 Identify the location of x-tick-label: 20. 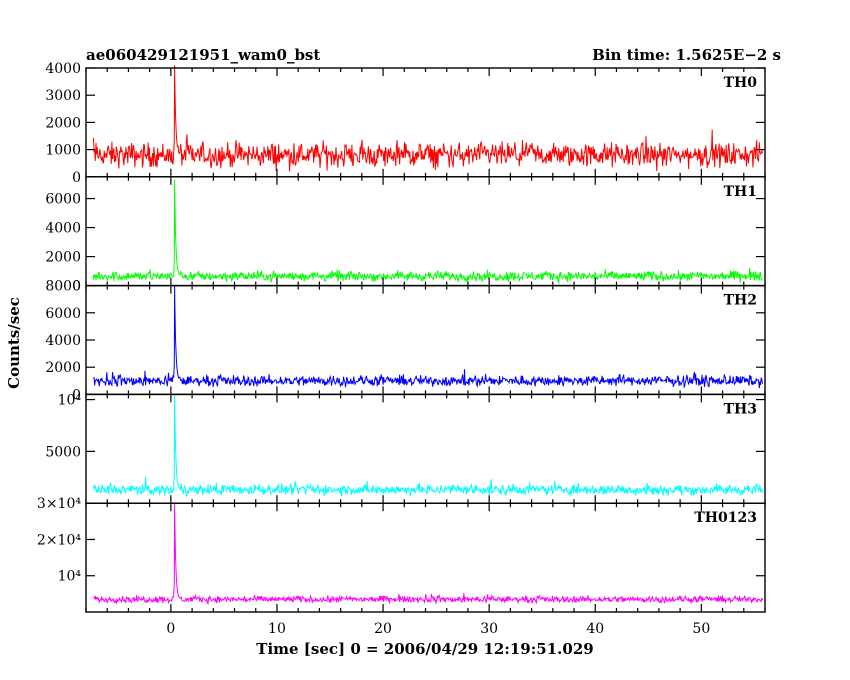
(383, 629).